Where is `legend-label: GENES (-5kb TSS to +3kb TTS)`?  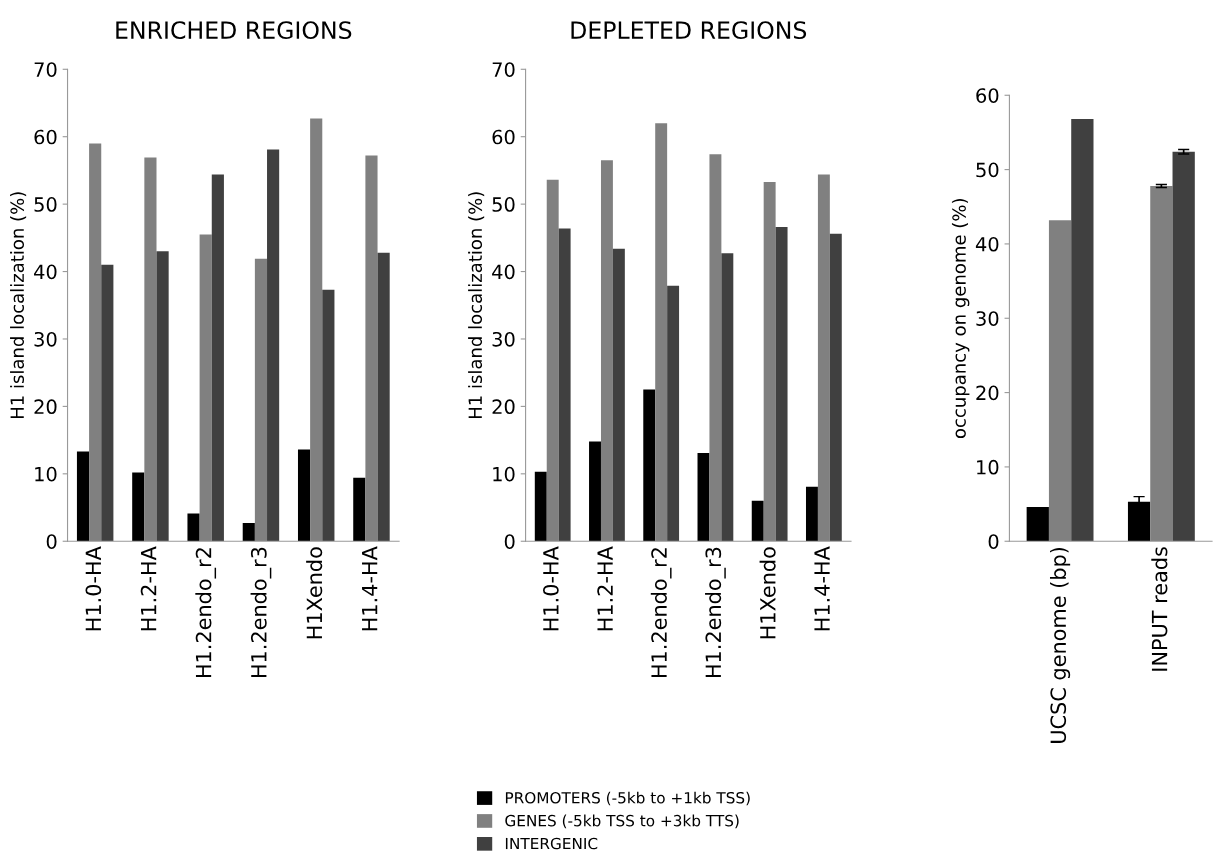 legend-label: GENES (-5kb TSS to +3kb TTS) is located at coordinates (622, 821).